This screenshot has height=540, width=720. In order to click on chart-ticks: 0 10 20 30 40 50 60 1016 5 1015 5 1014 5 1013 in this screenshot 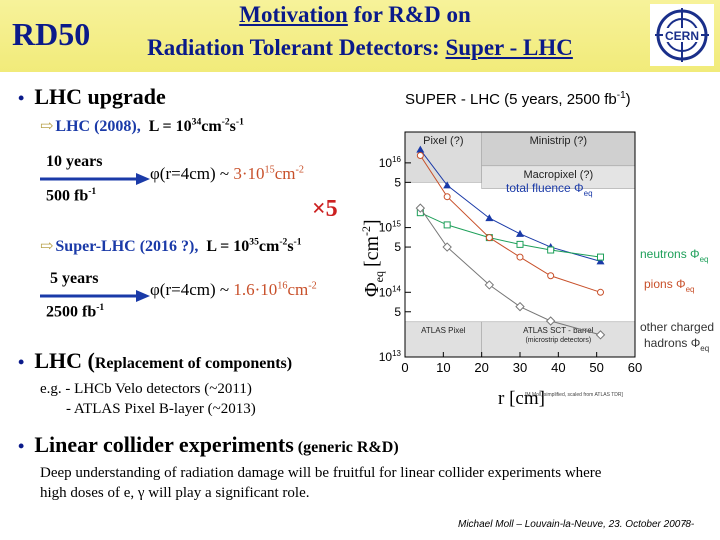, I will do `click(511, 265)`.